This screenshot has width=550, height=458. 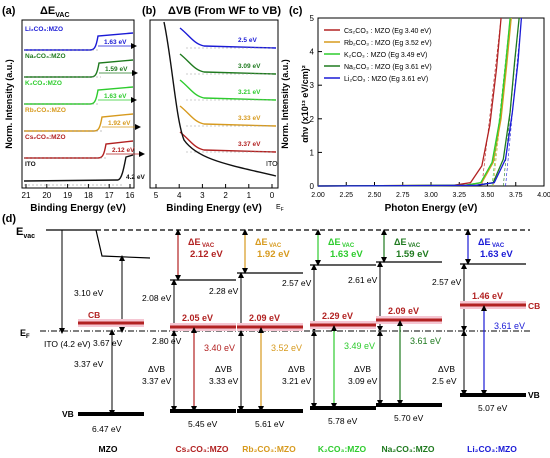 I want to click on panel-b-ito-curve, so click(x=220, y=99).